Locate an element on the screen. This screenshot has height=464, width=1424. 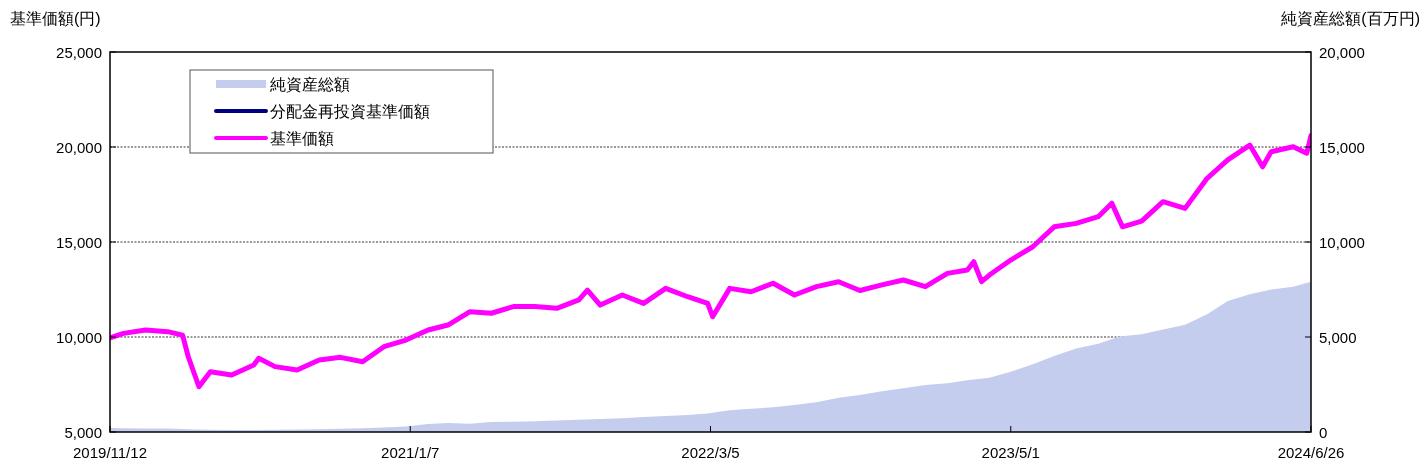
ylabel: 基準価額(円) is located at coordinates (55, 18).